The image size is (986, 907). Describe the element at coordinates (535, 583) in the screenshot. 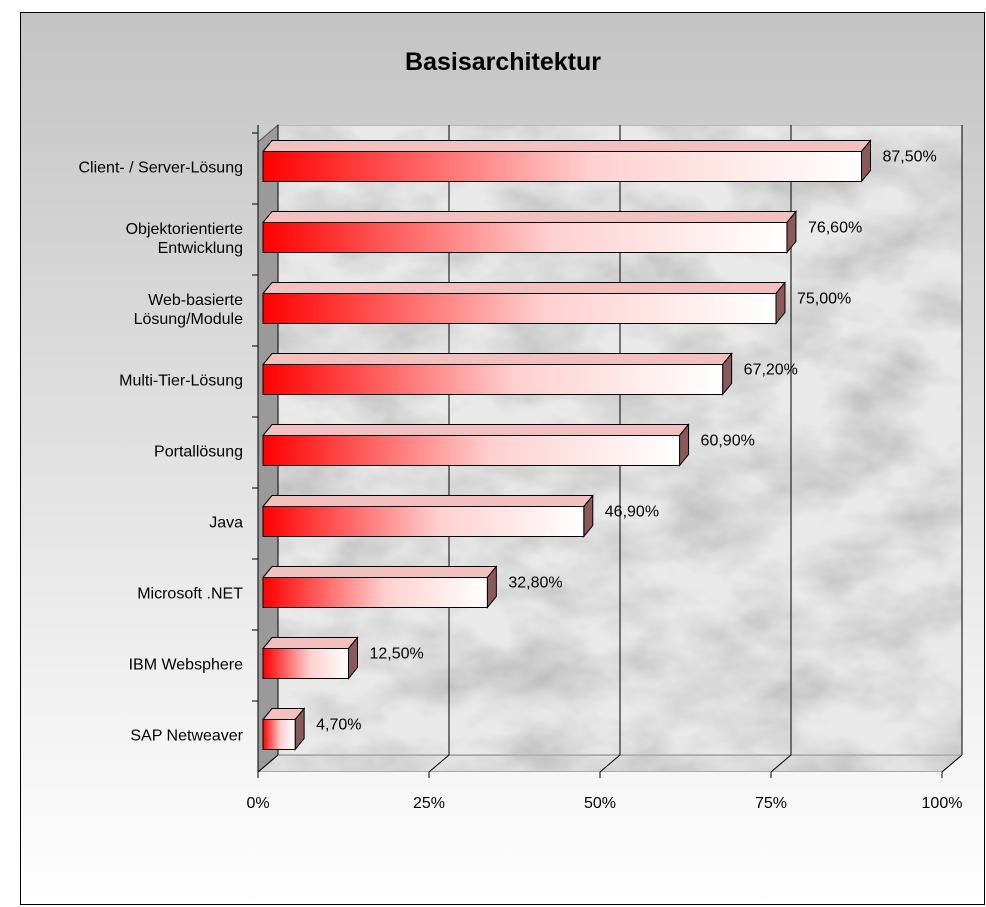

I see `value-label: 32,80%` at that location.